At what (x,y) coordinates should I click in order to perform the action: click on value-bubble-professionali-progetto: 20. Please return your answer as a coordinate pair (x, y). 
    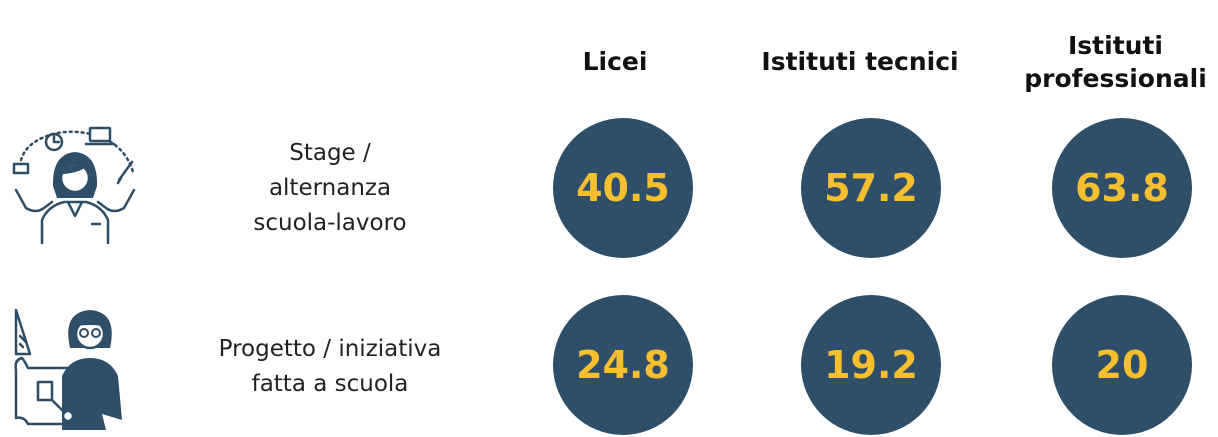
    Looking at the image, I should click on (1122, 365).